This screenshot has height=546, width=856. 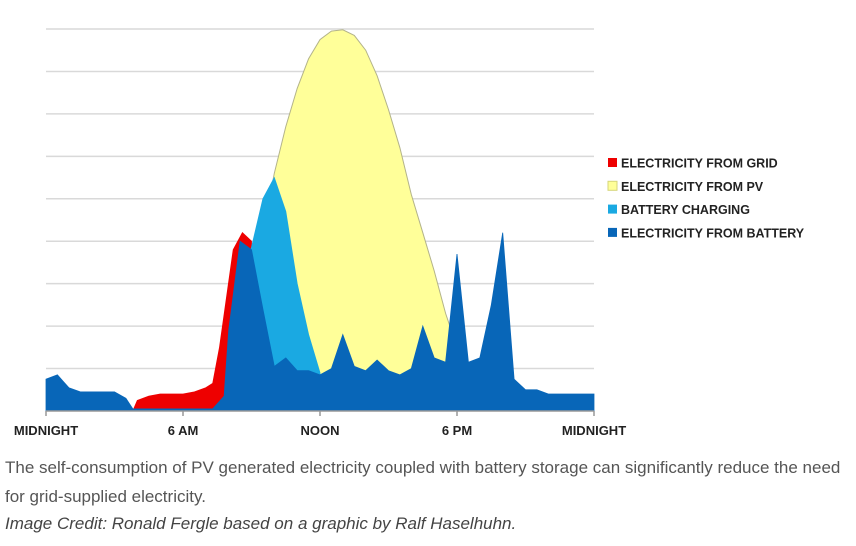 What do you see at coordinates (457, 430) in the screenshot?
I see `x-tick-label: 6 PM` at bounding box center [457, 430].